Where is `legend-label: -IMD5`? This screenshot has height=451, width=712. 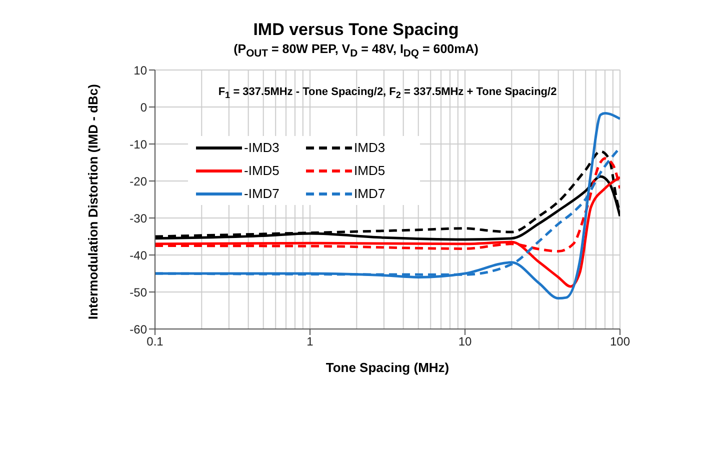 legend-label: -IMD5 is located at coordinates (262, 170).